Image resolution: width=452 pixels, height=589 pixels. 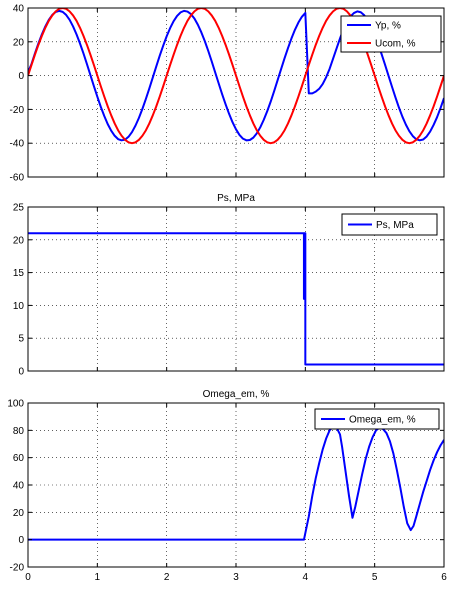 I want to click on y-tick-label: 60, so click(x=19, y=458).